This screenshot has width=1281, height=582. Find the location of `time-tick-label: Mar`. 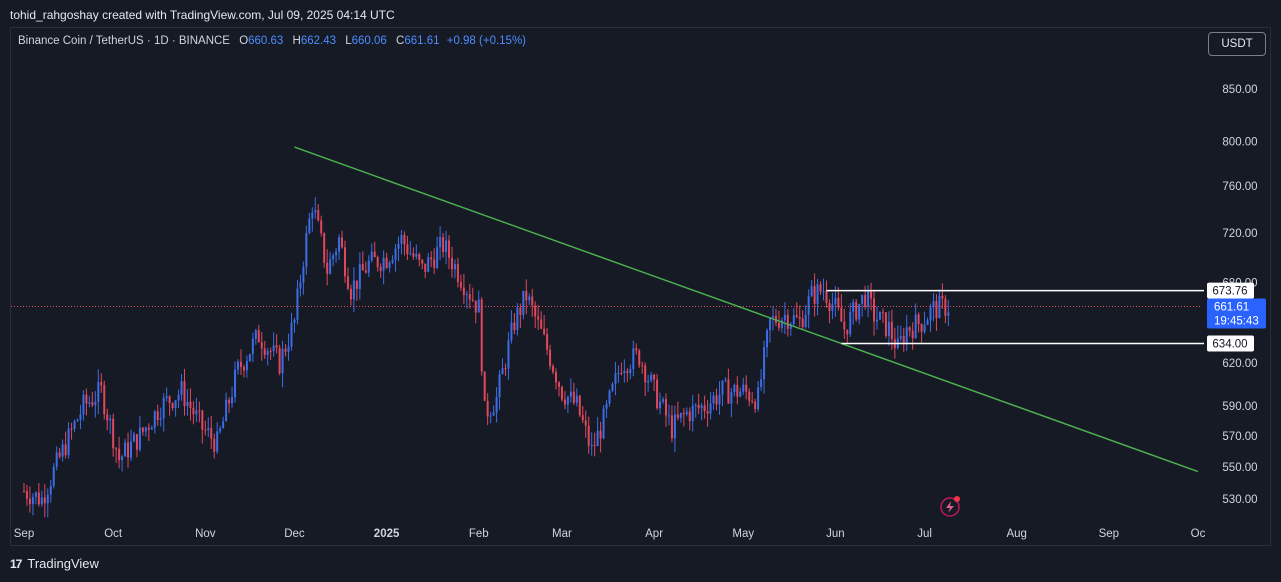

time-tick-label: Mar is located at coordinates (562, 534).